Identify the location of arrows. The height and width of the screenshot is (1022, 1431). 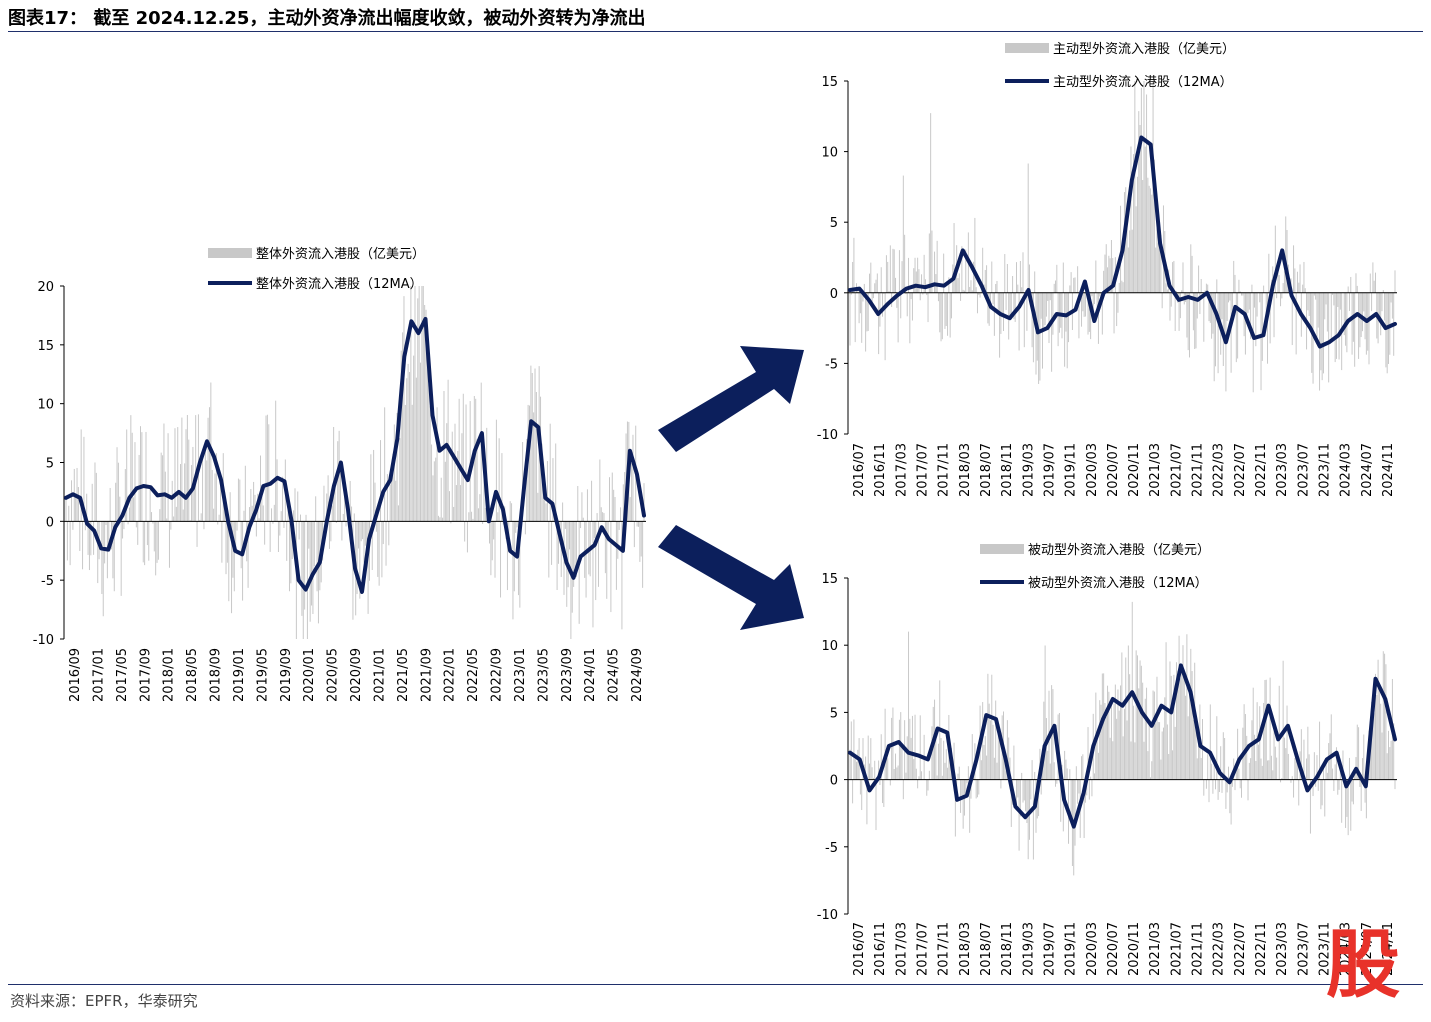
(731, 488).